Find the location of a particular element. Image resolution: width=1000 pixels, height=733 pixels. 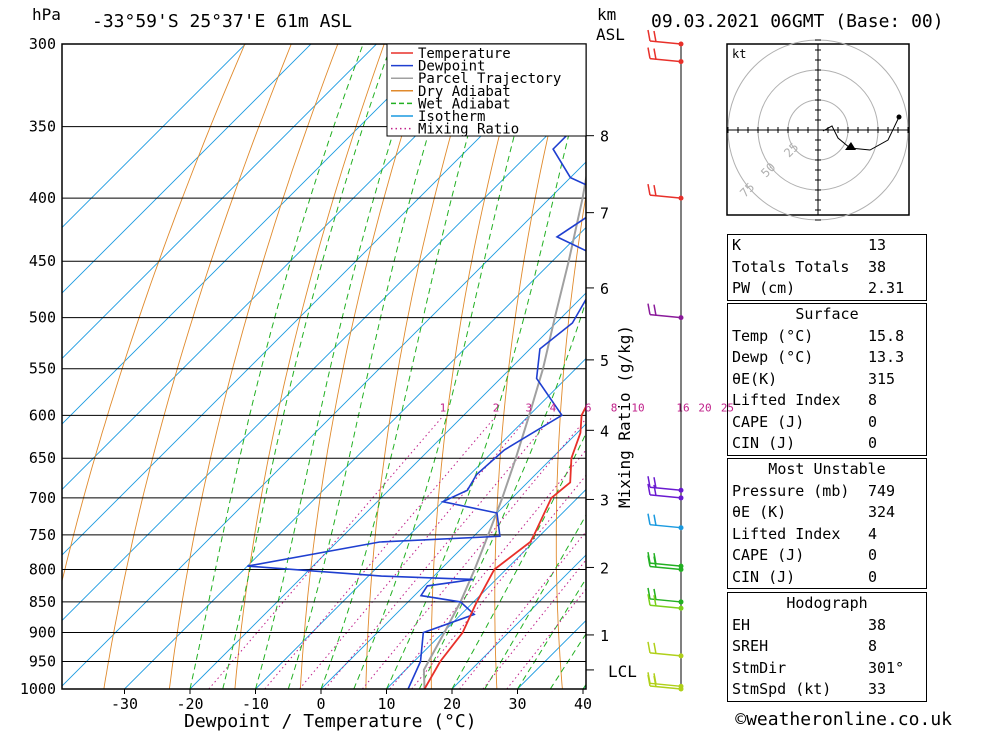

mixing-ratio-label: 1 is located at coordinates (443, 407).